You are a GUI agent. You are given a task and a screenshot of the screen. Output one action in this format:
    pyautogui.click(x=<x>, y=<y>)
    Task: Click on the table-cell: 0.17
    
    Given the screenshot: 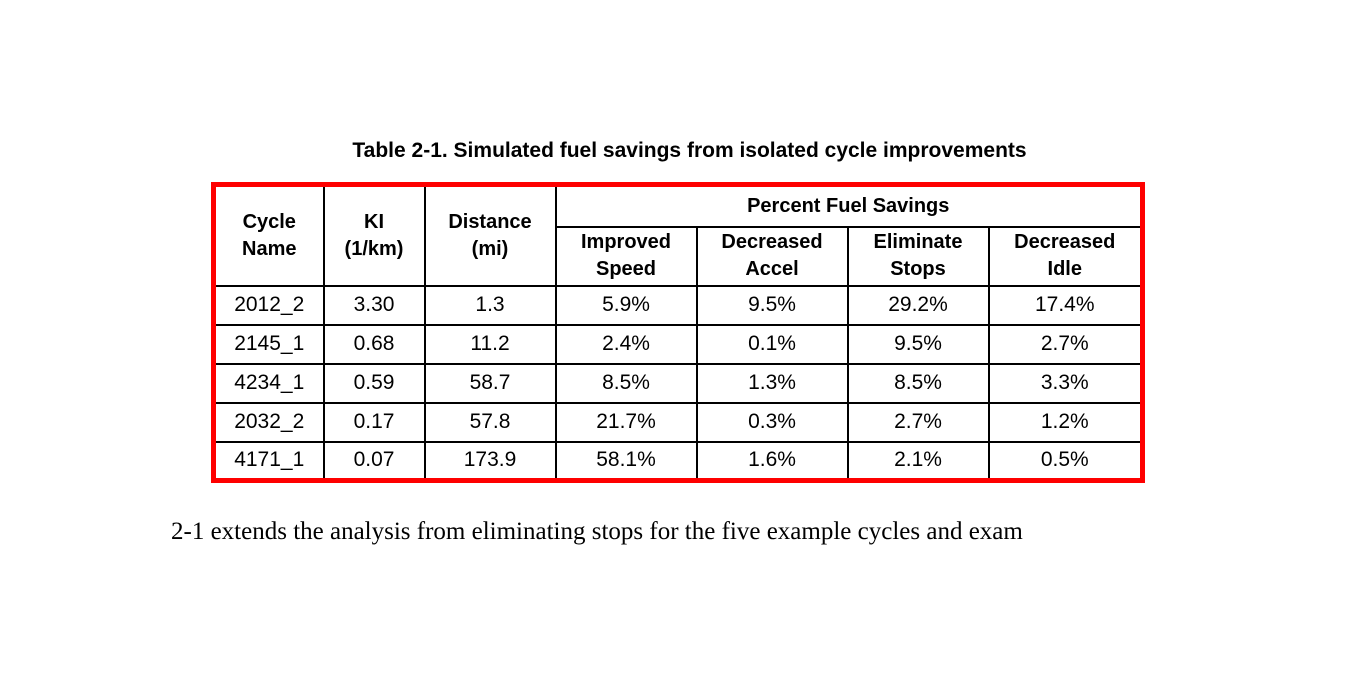 What is the action you would take?
    pyautogui.click(x=374, y=422)
    